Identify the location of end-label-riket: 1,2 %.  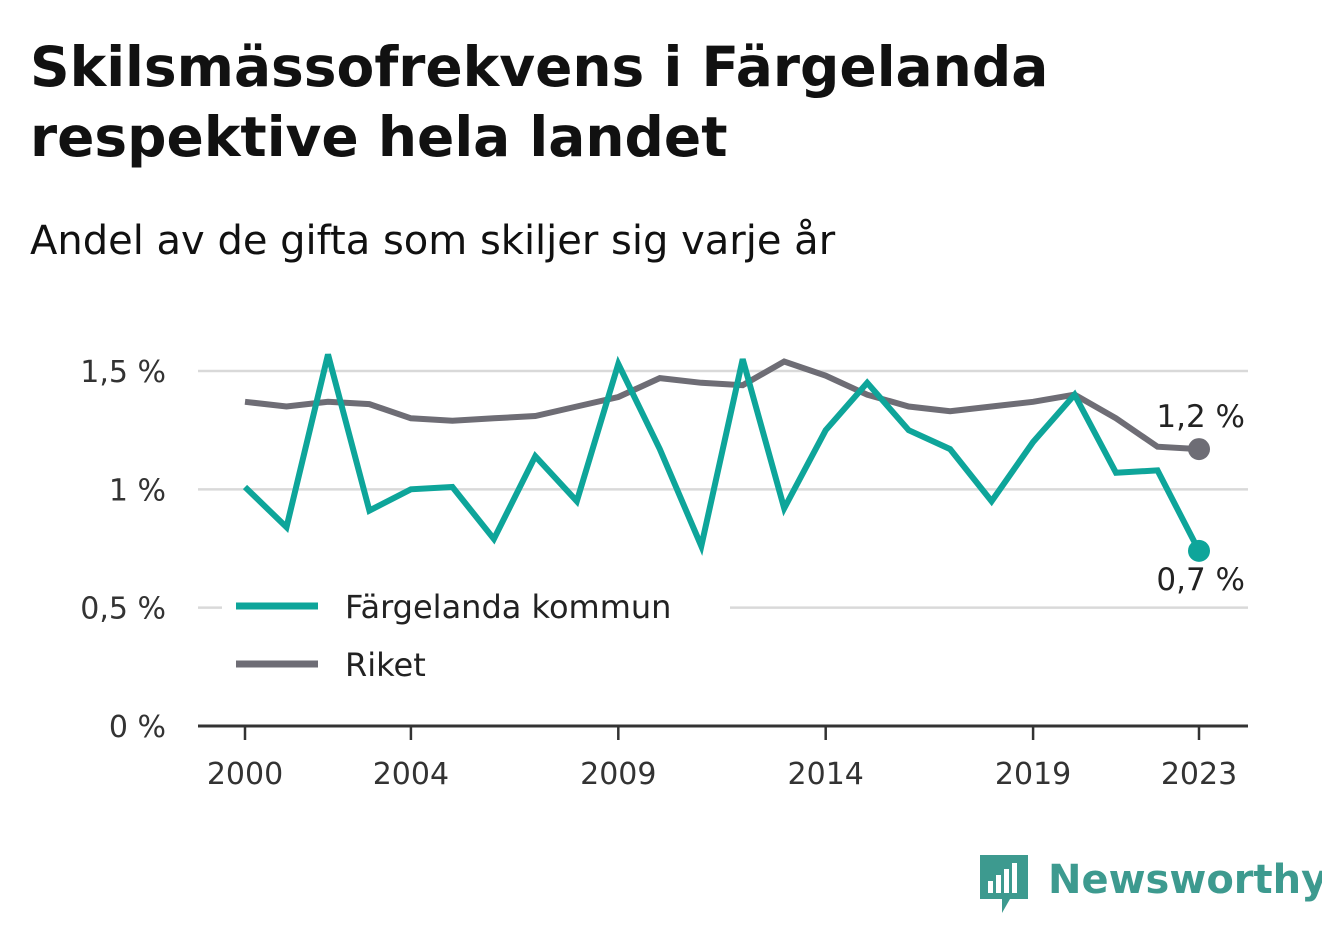
(1200, 417).